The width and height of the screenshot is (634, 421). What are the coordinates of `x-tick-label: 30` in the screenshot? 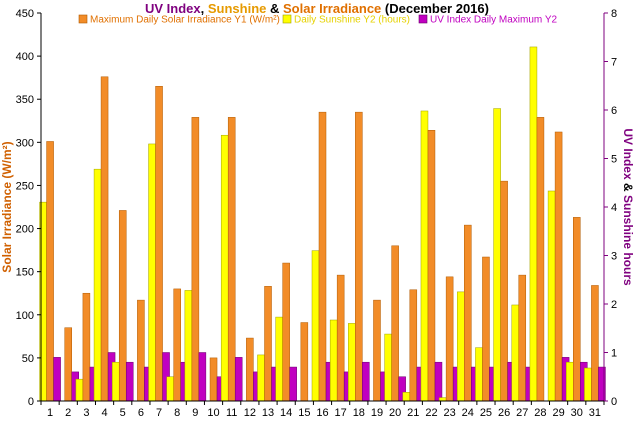 It's located at (577, 413).